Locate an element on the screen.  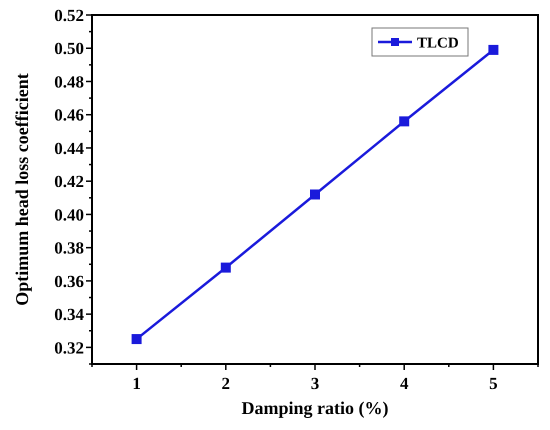
x-axis-title: Damping ratio (%) is located at coordinates (315, 408).